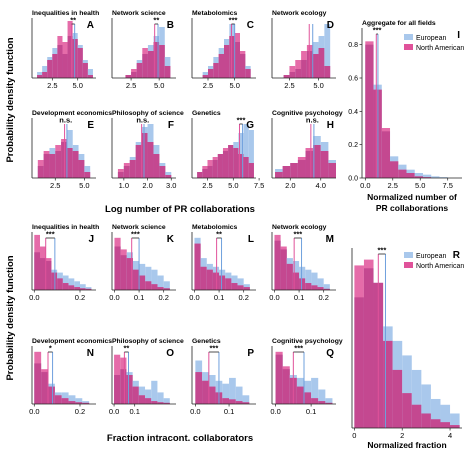  What do you see at coordinates (353, 45) in the screenshot?
I see `y-tick-label: 0.8` at bounding box center [353, 45].